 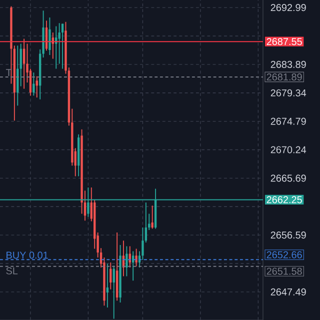 I want to click on annotation: SL, so click(x=12, y=270).